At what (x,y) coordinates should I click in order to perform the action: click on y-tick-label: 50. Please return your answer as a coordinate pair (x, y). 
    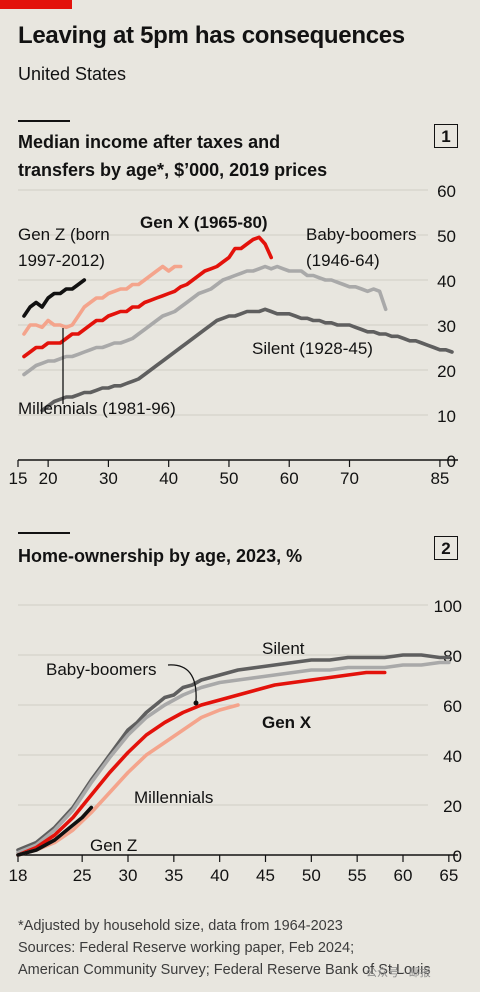
    Looking at the image, I should click on (446, 236).